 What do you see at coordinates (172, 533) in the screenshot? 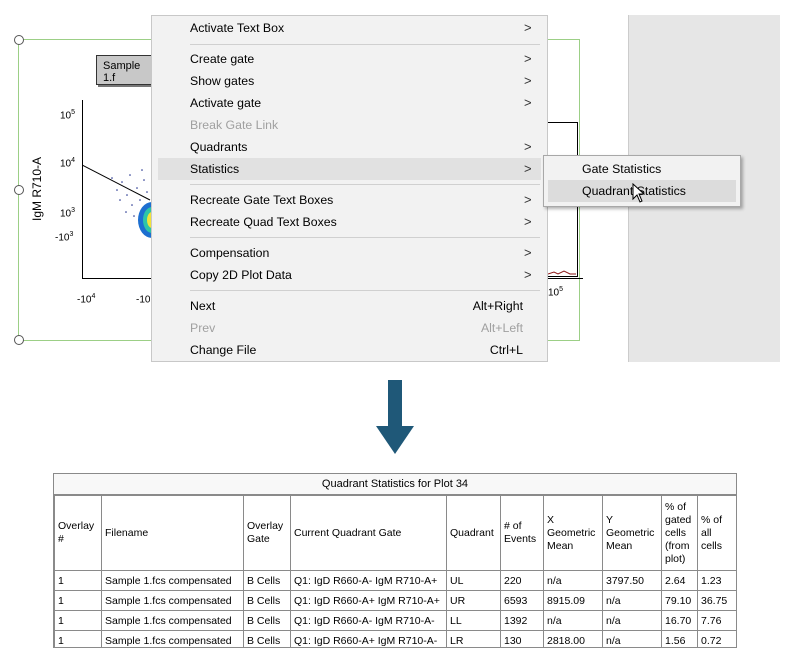
I see `column-header: Filename` at bounding box center [172, 533].